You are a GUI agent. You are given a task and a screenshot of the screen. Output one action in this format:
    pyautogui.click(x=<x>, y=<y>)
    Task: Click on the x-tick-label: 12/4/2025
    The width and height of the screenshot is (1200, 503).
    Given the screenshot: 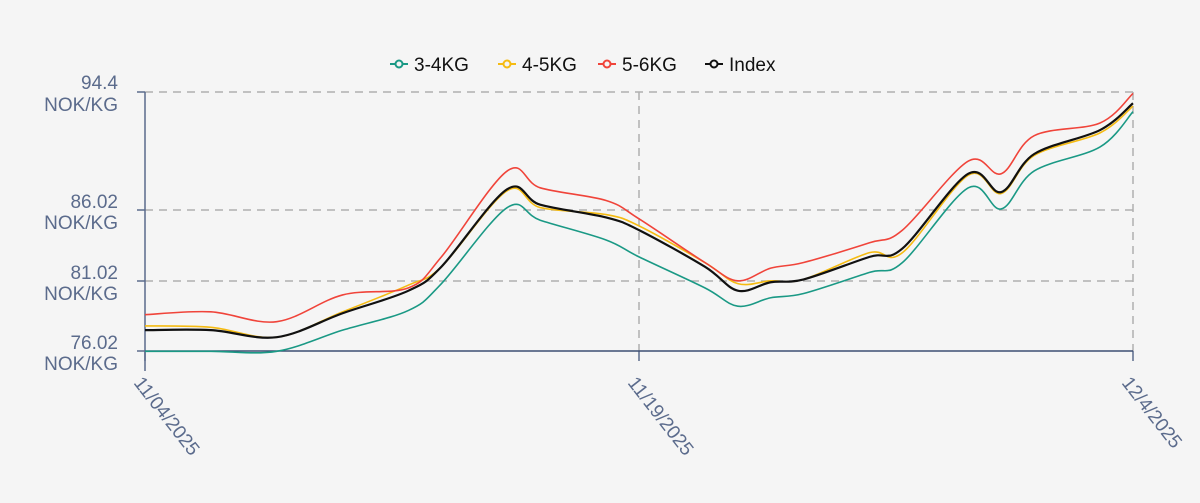 What is the action you would take?
    pyautogui.click(x=1151, y=413)
    